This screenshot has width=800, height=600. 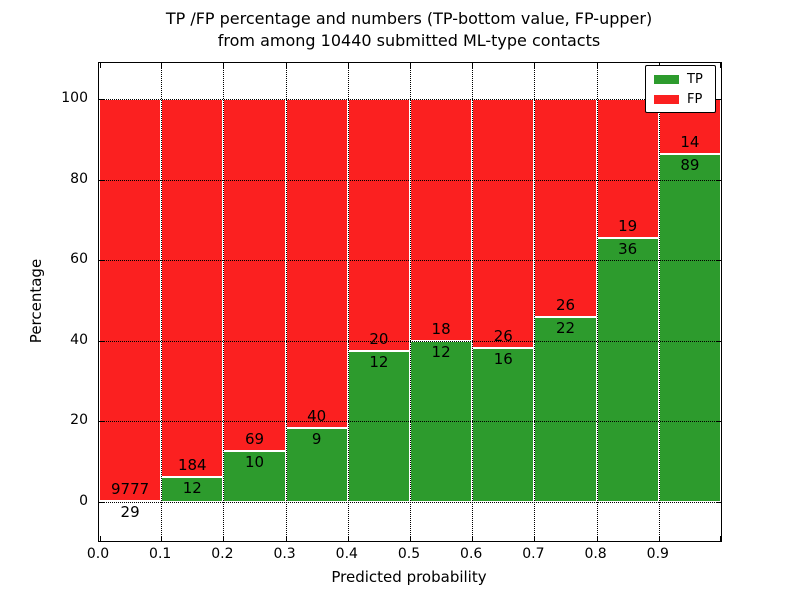 I want to click on legend-row: FP, so click(x=680, y=99).